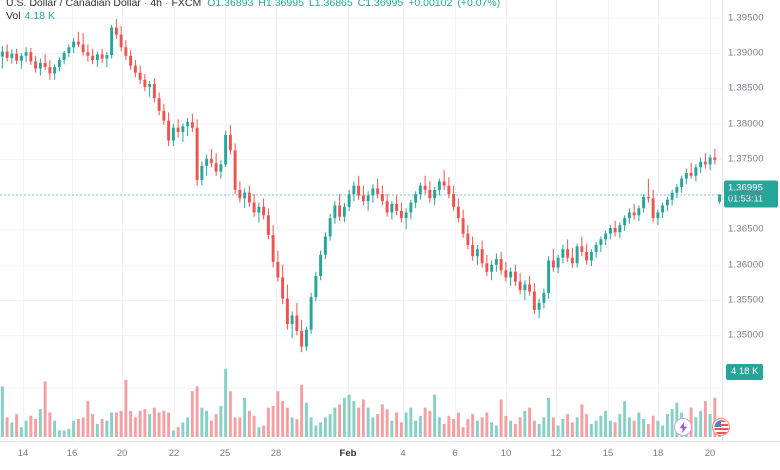  What do you see at coordinates (608, 453) in the screenshot?
I see `time-tick: 15` at bounding box center [608, 453].